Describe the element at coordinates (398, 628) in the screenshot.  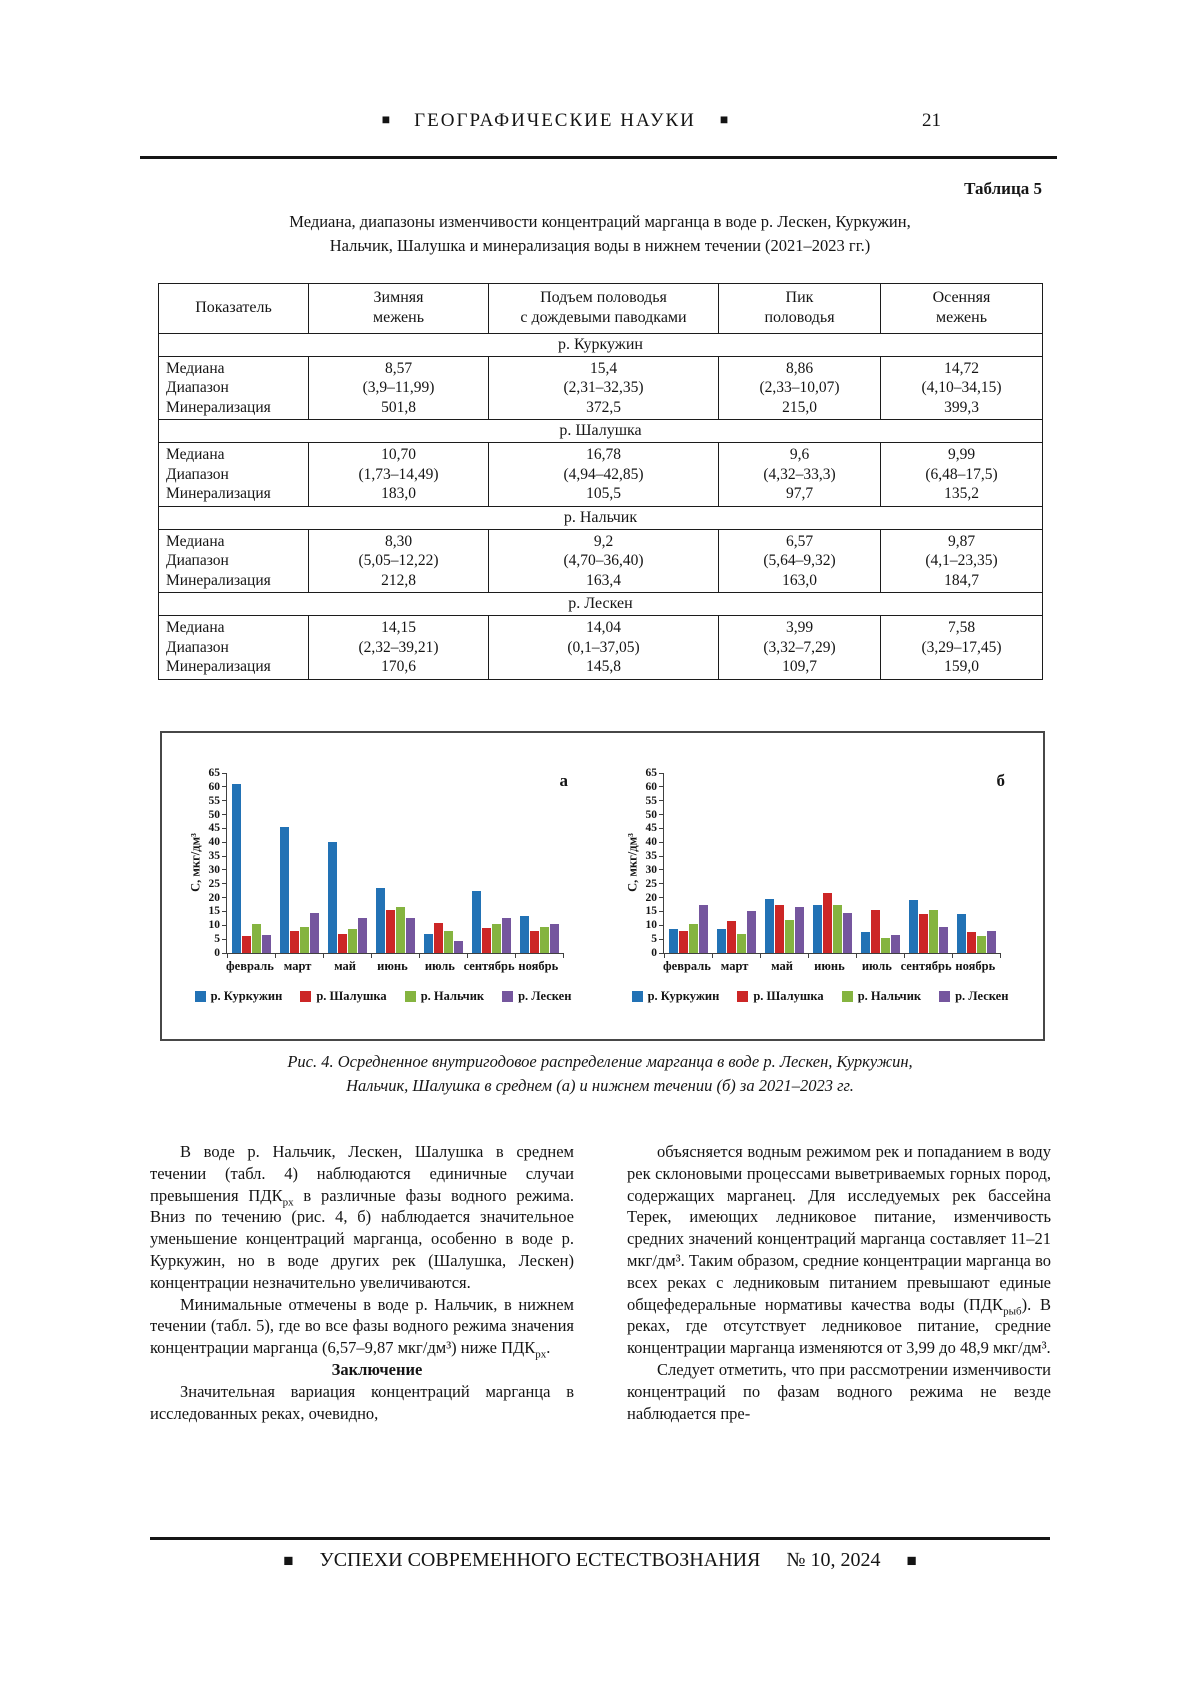
I see `cell-value: 14,15` at that location.